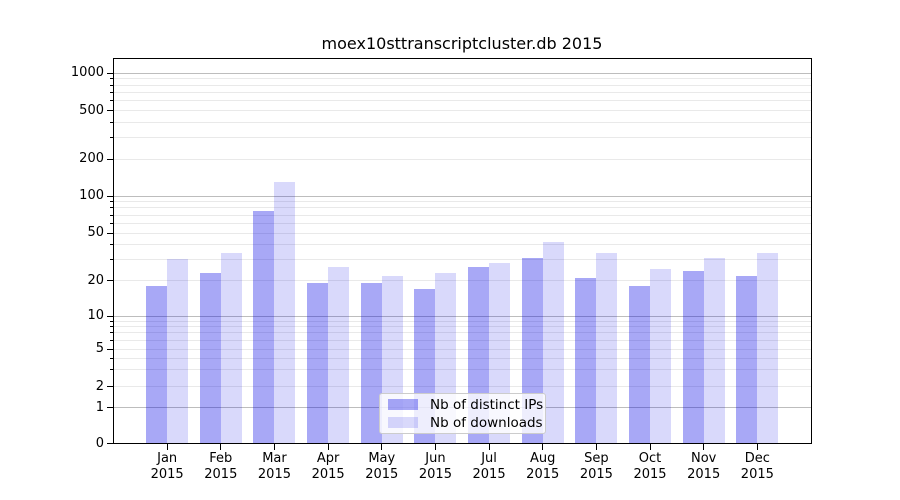 The image size is (900, 500). Describe the element at coordinates (328, 458) in the screenshot. I see `x-tick-month: Apr` at that location.